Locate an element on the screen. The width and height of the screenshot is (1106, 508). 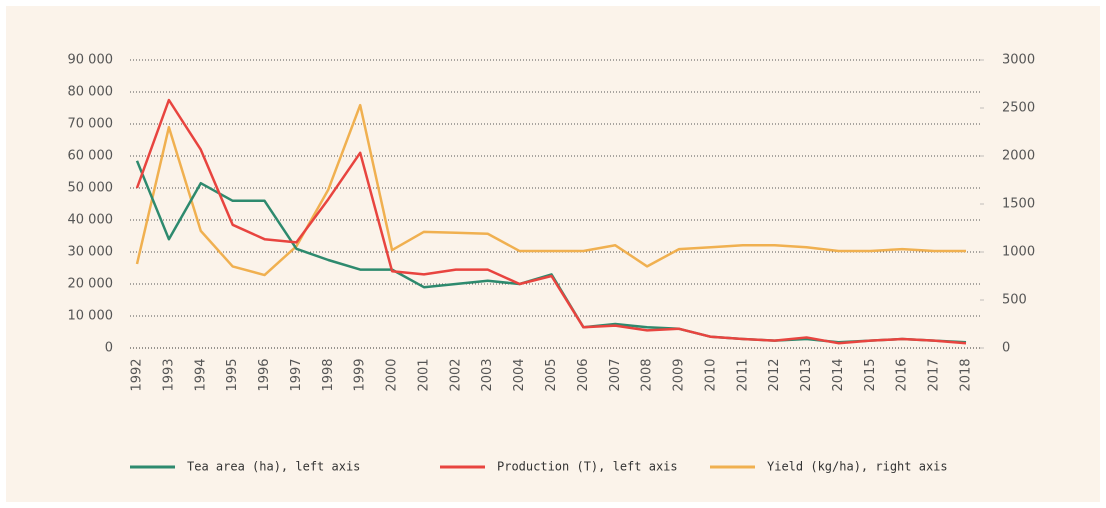
y2-tick-label: 2500 is located at coordinates (1018, 108).